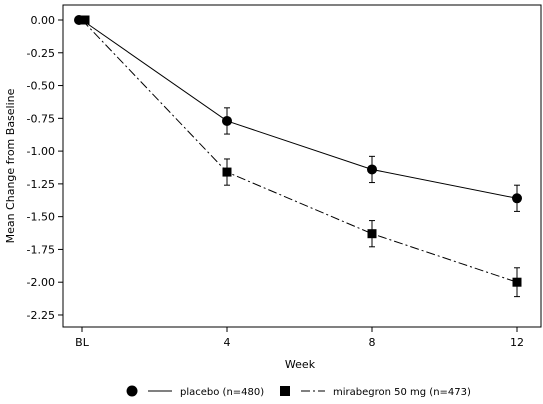 This screenshot has width=543, height=404. I want to click on y-axis-title: Mean Change from Baseline, so click(10, 165).